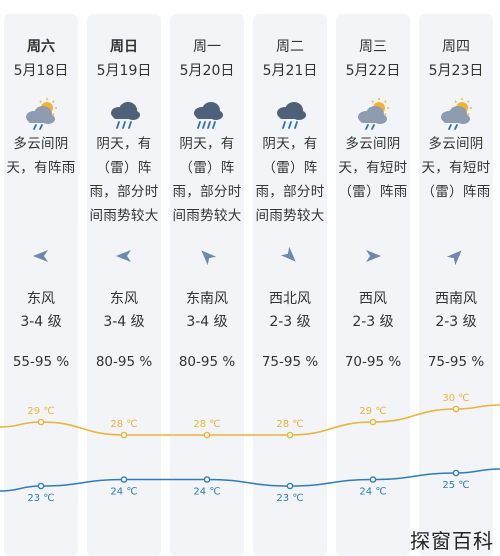  I want to click on arrow-up-left-icon, so click(207, 256).